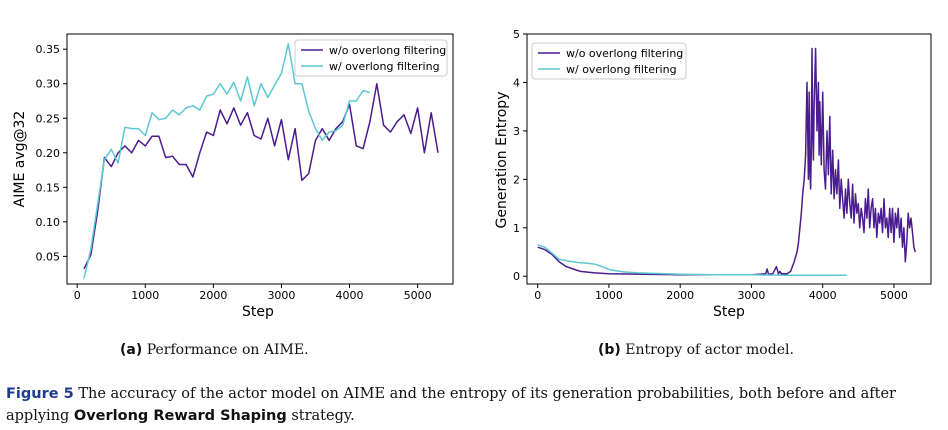  I want to click on subcaption-b-tag: (b), so click(609, 350).